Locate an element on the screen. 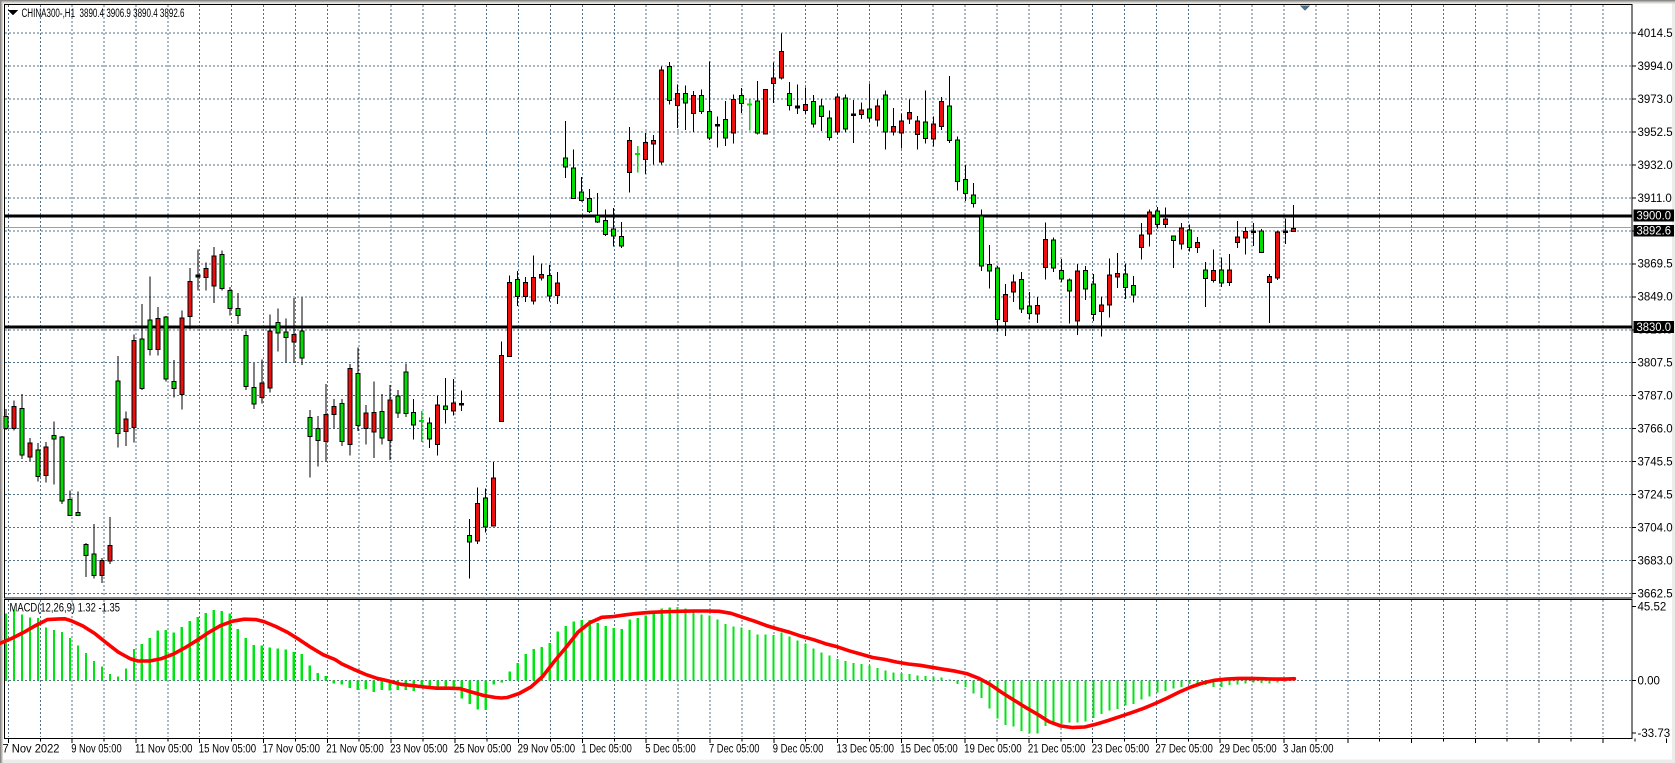 The width and height of the screenshot is (1675, 763). svg-text: 27 Dec 05:00 is located at coordinates (1184, 750).